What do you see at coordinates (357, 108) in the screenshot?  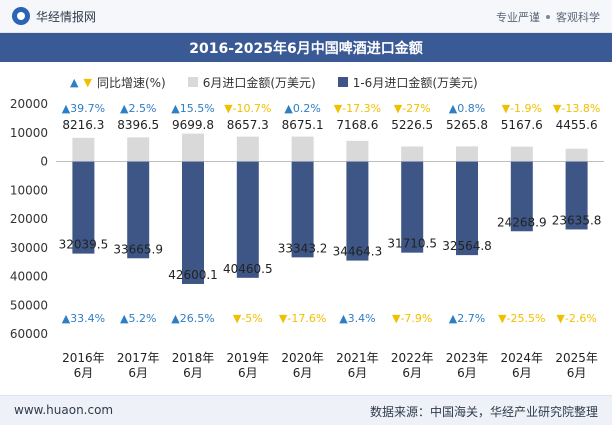 I see `june-growth-label: ▼-17.3%` at bounding box center [357, 108].